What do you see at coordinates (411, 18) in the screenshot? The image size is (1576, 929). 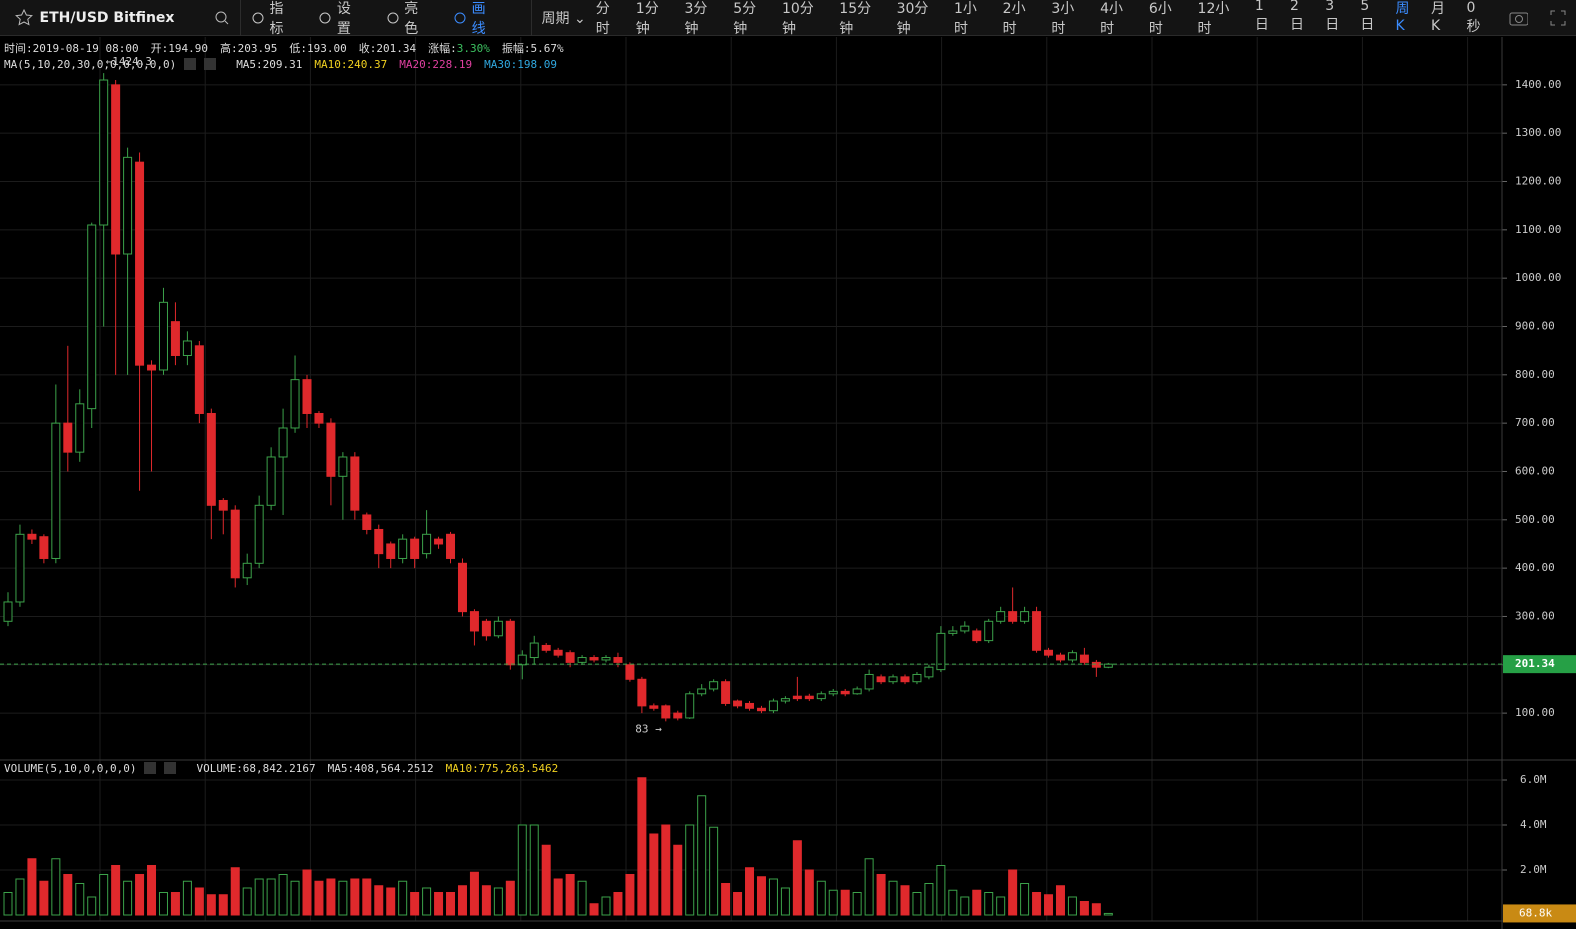 I see `button-label: 亮色` at bounding box center [411, 18].